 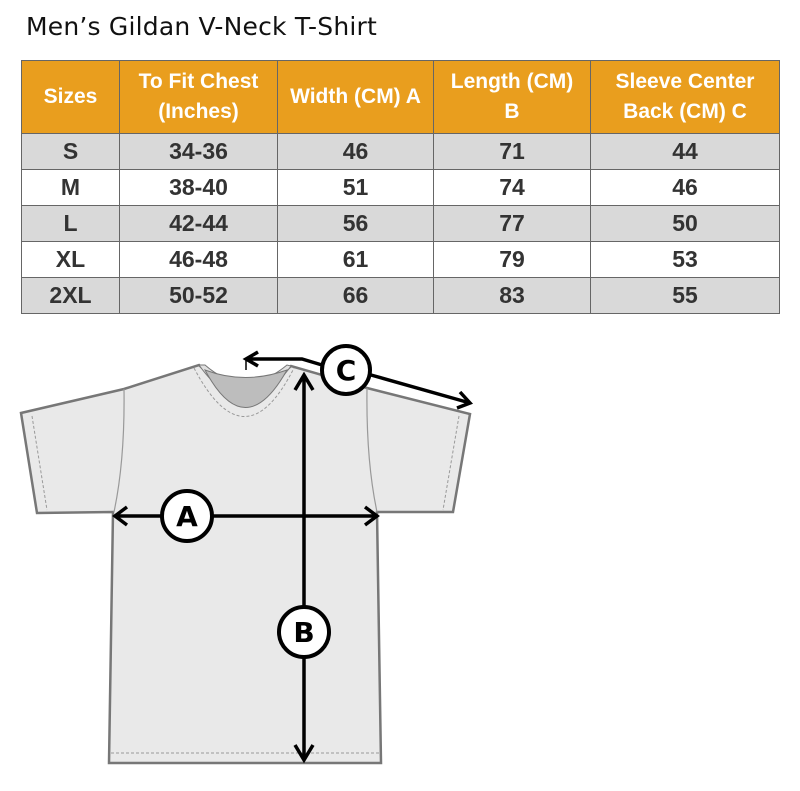 What do you see at coordinates (198, 259) in the screenshot?
I see `table-cell: 46-48` at bounding box center [198, 259].